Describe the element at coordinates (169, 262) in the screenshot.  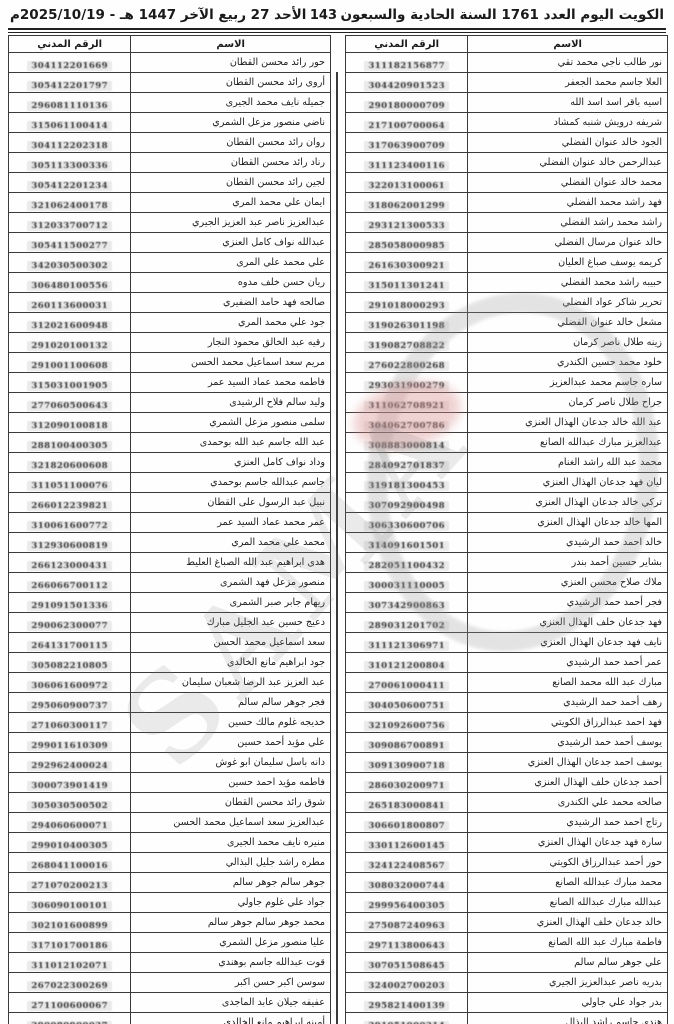
I see `table-row: علي محمد علي المرى 342030500302` at that location.